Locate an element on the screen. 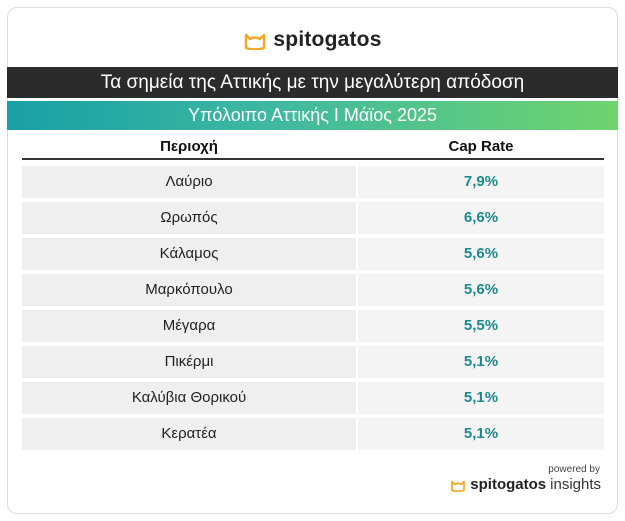 The height and width of the screenshot is (521, 625). column-header-region: Περιοχή is located at coordinates (189, 146).